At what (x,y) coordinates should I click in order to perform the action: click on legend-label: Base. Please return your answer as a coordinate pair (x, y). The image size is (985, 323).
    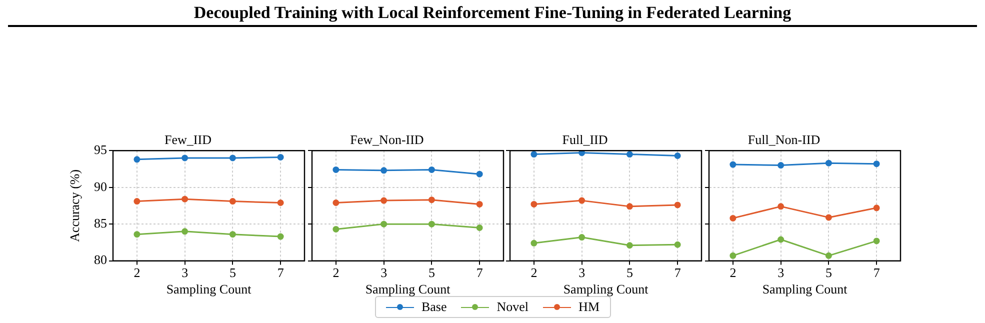
    Looking at the image, I should click on (434, 307).